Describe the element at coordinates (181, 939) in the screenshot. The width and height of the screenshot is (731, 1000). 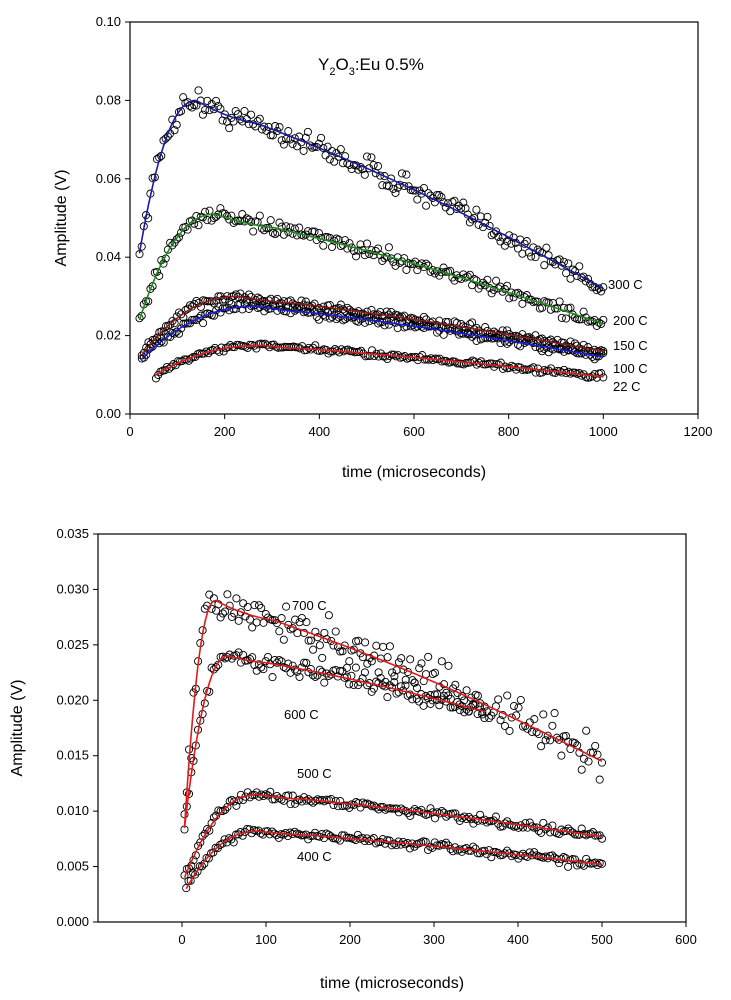
I see `bottom-x-tick-label: 0` at that location.